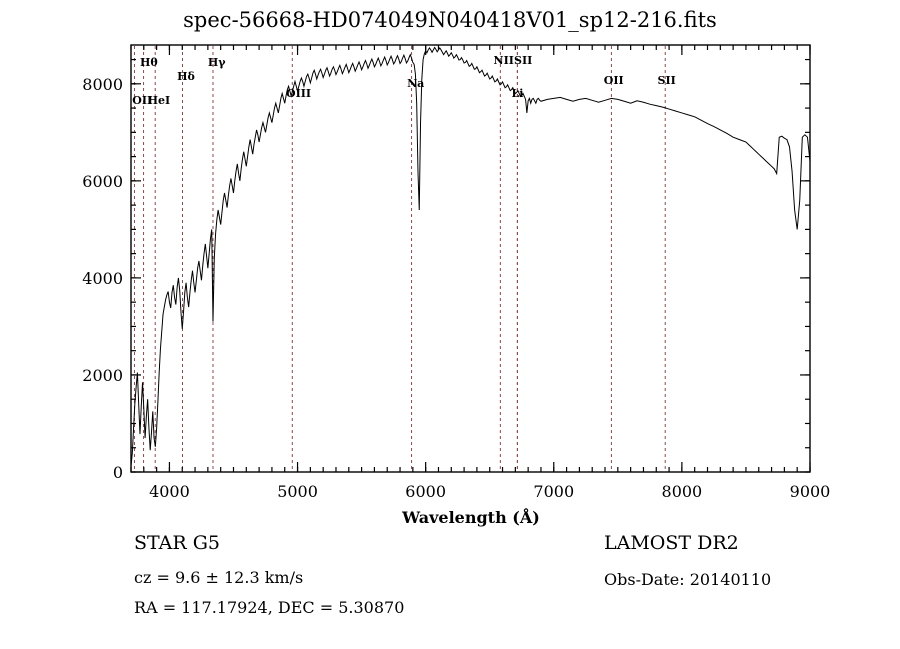 The height and width of the screenshot is (649, 900). What do you see at coordinates (554, 491) in the screenshot?
I see `x-tick-label: 7000` at bounding box center [554, 491].